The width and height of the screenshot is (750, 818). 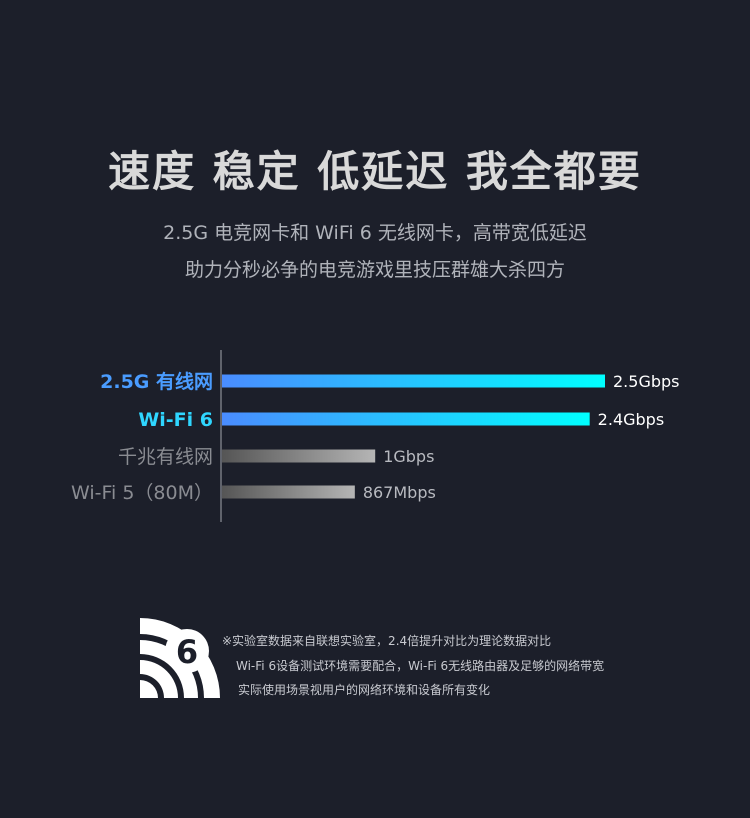 What do you see at coordinates (374, 270) in the screenshot?
I see `subtitle-line-2: 助力分秒必争的电竞游戏里技压群雄大杀四方` at bounding box center [374, 270].